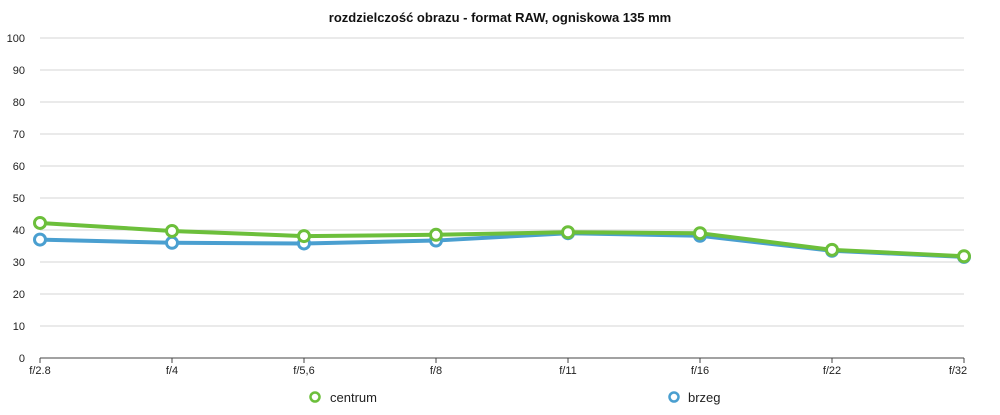 The image size is (1000, 415). I want to click on legend-label: centrum, so click(353, 397).